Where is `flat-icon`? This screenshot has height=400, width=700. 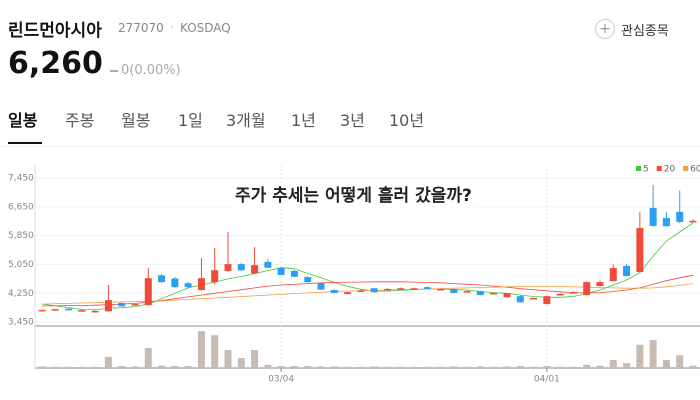
flat-icon is located at coordinates (114, 71).